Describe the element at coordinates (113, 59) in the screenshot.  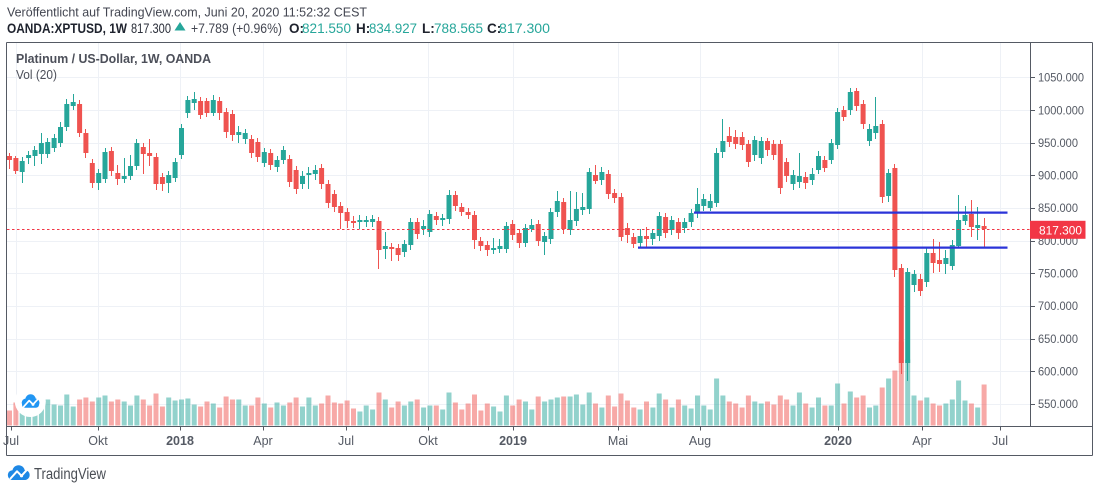
I see `svg-text:Platinum / US-Dollar, 1W, OAND: Platinum / US-Dollar, 1W, OANDA` at that location.